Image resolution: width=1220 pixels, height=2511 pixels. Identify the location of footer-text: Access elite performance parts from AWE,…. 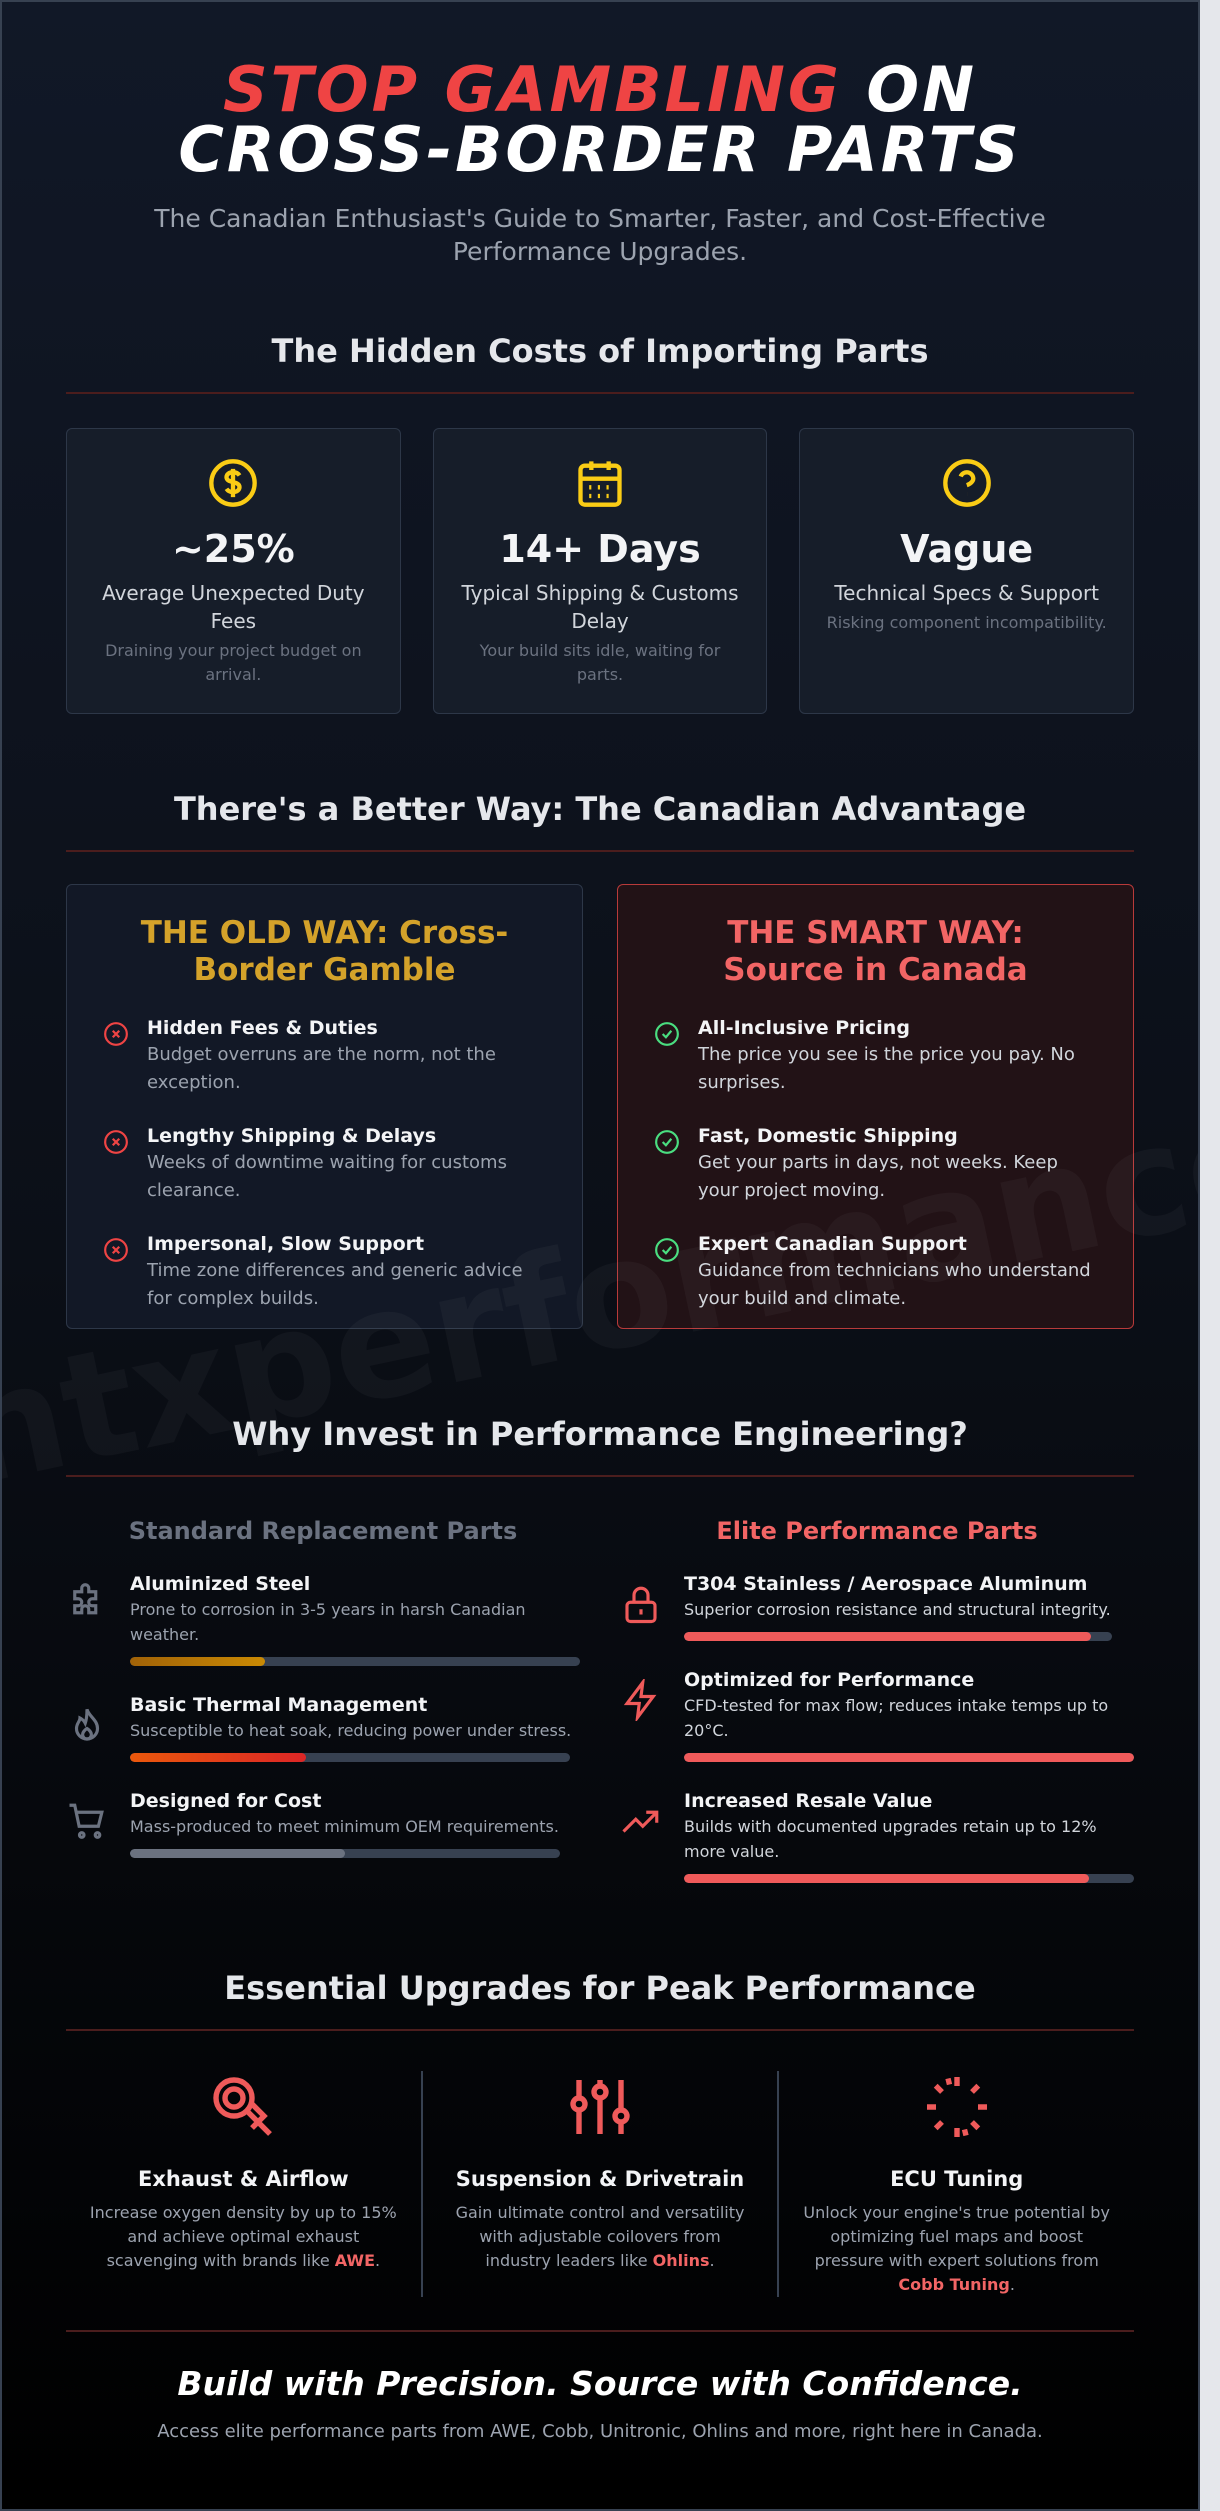
(600, 2431).